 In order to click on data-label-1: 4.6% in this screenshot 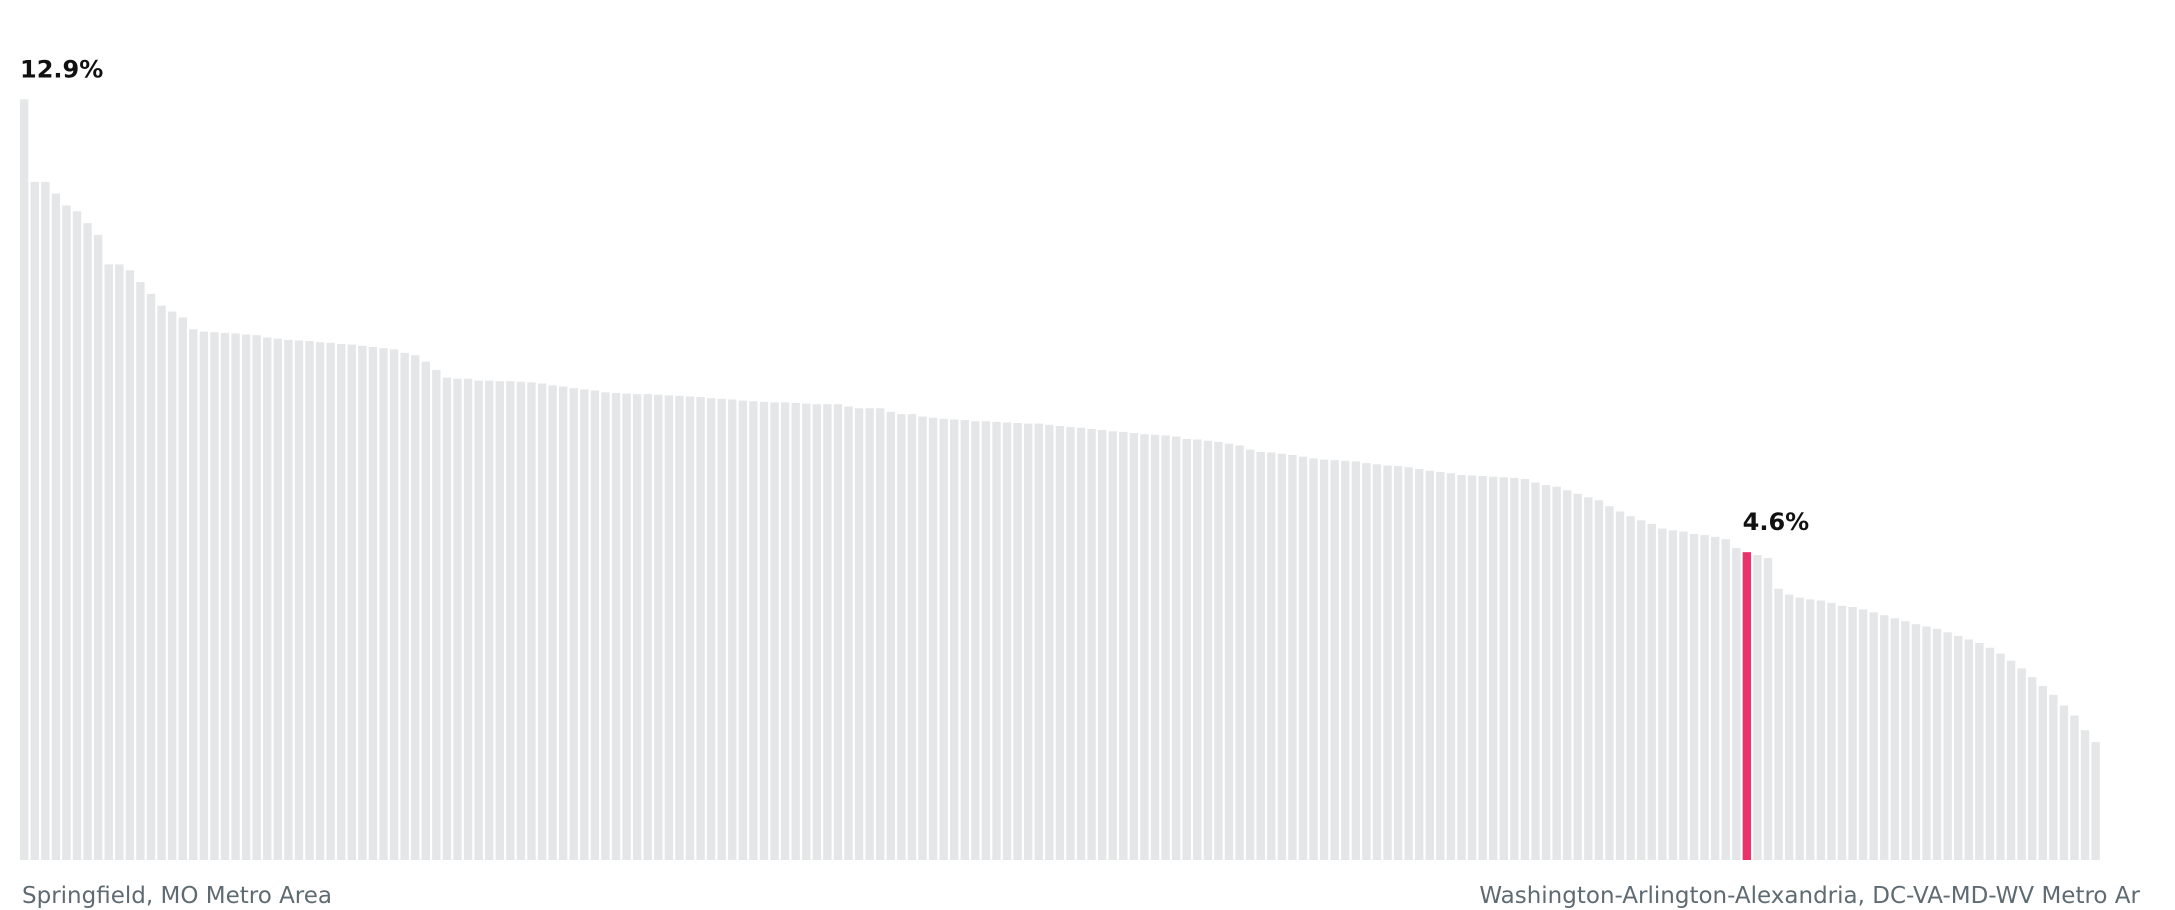, I will do `click(1776, 522)`.